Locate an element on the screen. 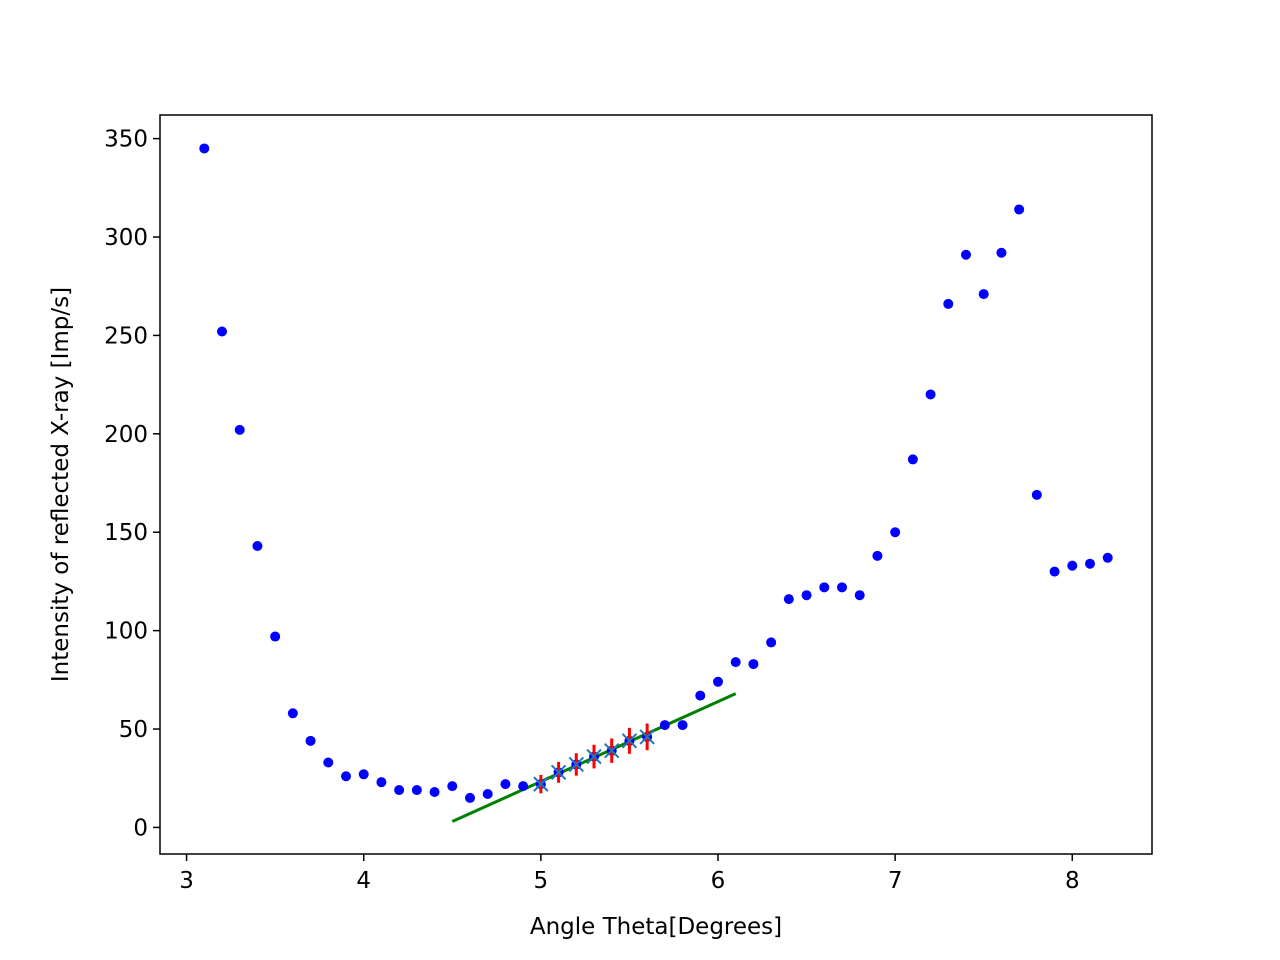 The height and width of the screenshot is (960, 1280). y-tick-label: 0 is located at coordinates (140, 828).